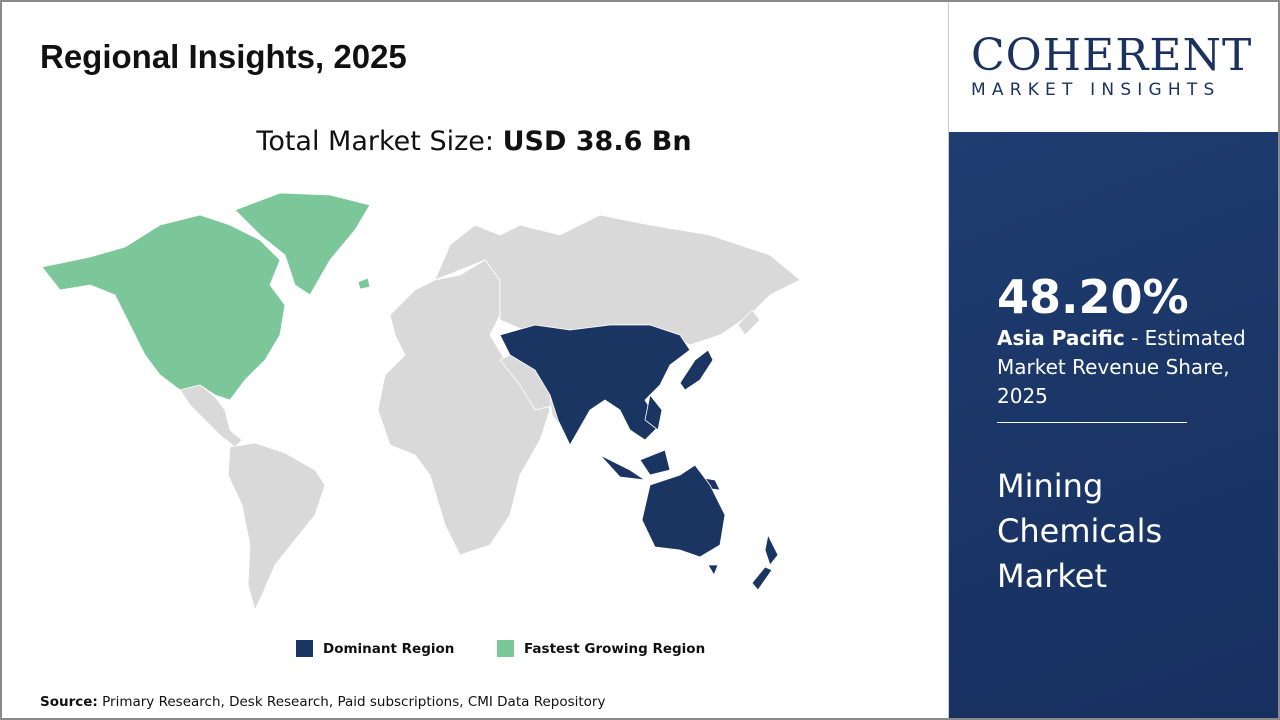 This screenshot has width=1280, height=720. Describe the element at coordinates (765, 562) in the screenshot. I see `new-zealand` at that location.